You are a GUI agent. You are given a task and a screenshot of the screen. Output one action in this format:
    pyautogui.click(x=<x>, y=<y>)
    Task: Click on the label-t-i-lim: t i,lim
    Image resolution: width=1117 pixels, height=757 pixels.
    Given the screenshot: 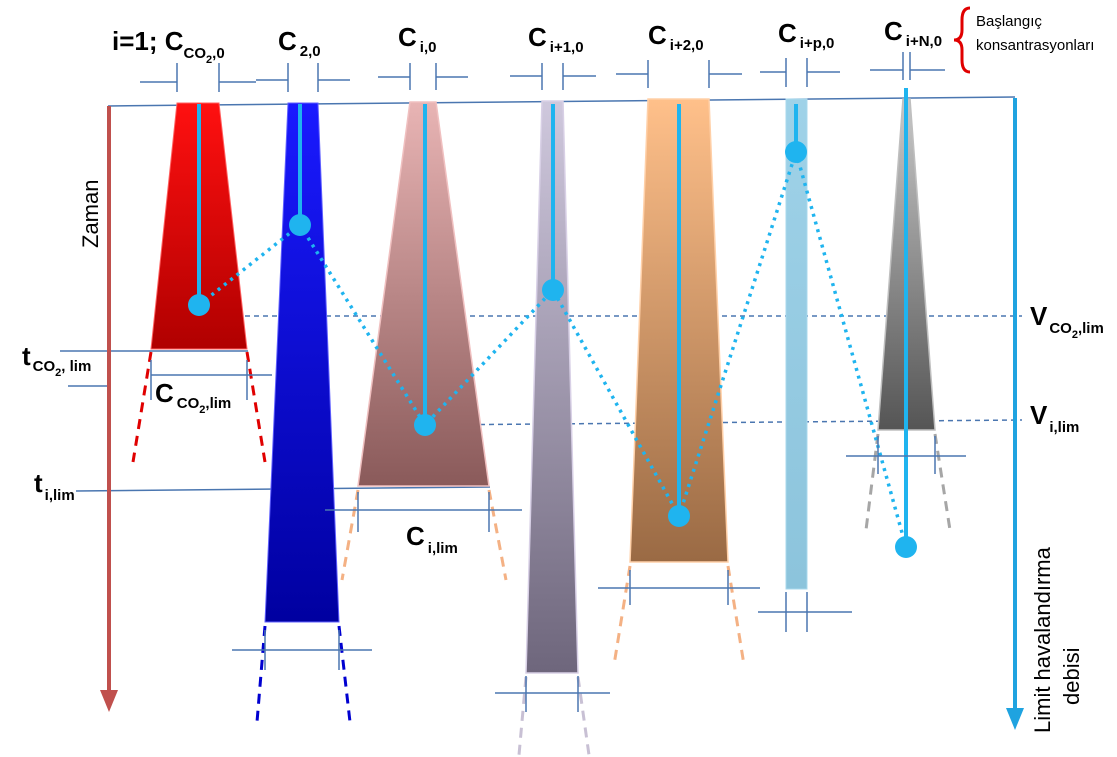 What is the action you would take?
    pyautogui.click(x=54, y=486)
    